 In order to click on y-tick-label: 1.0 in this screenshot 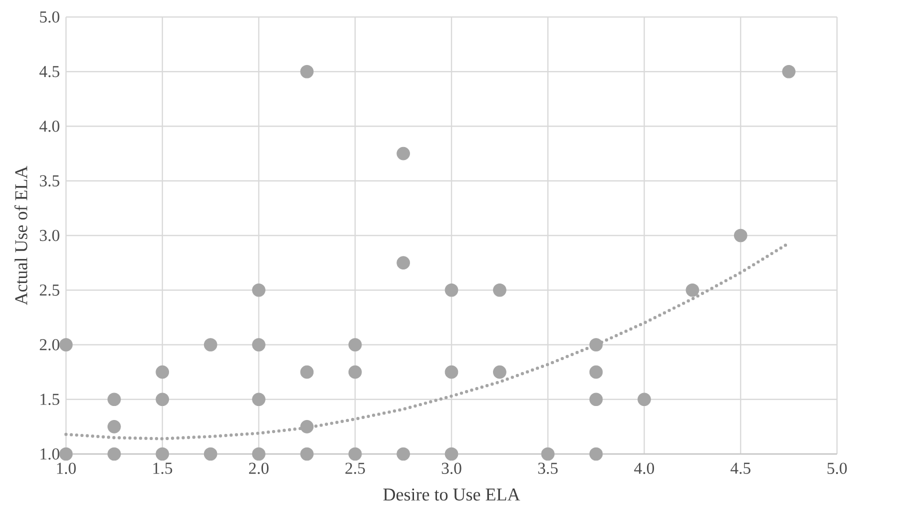, I will do `click(50, 454)`.